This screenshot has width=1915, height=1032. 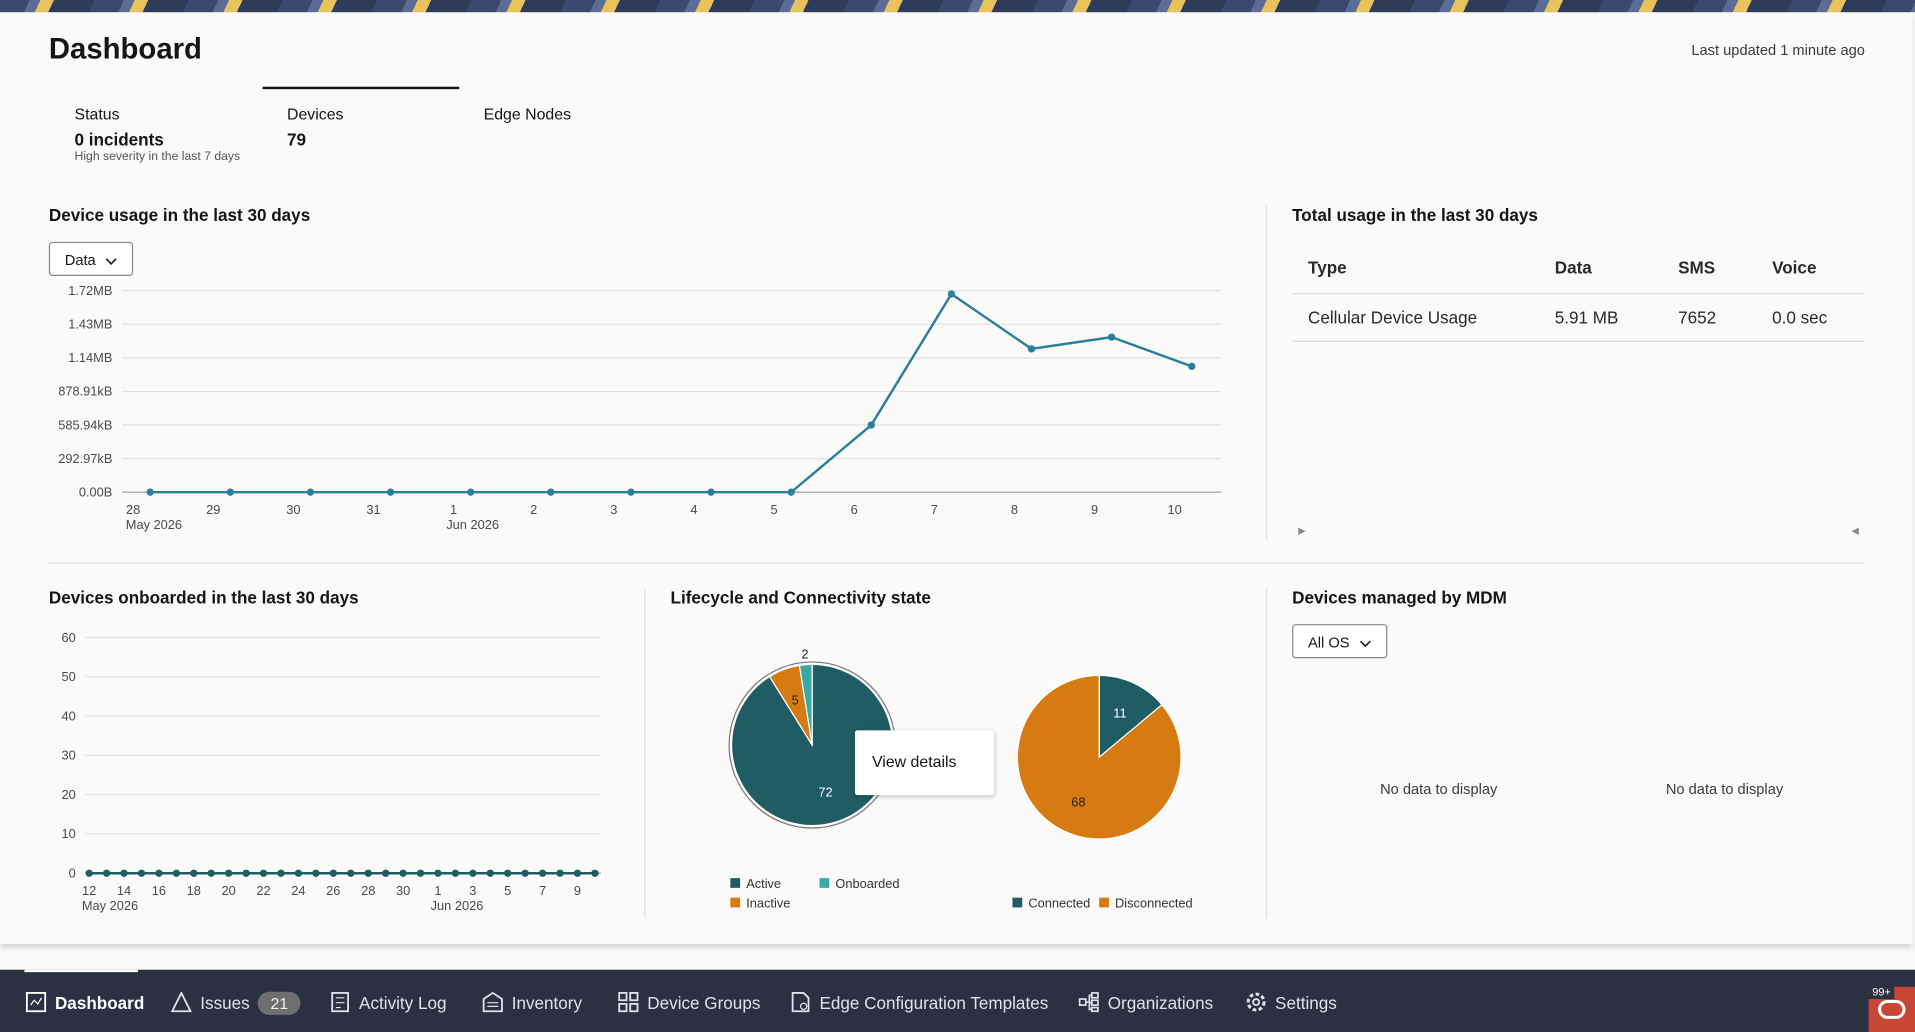 I want to click on tab-label: Devices, so click(x=315, y=114).